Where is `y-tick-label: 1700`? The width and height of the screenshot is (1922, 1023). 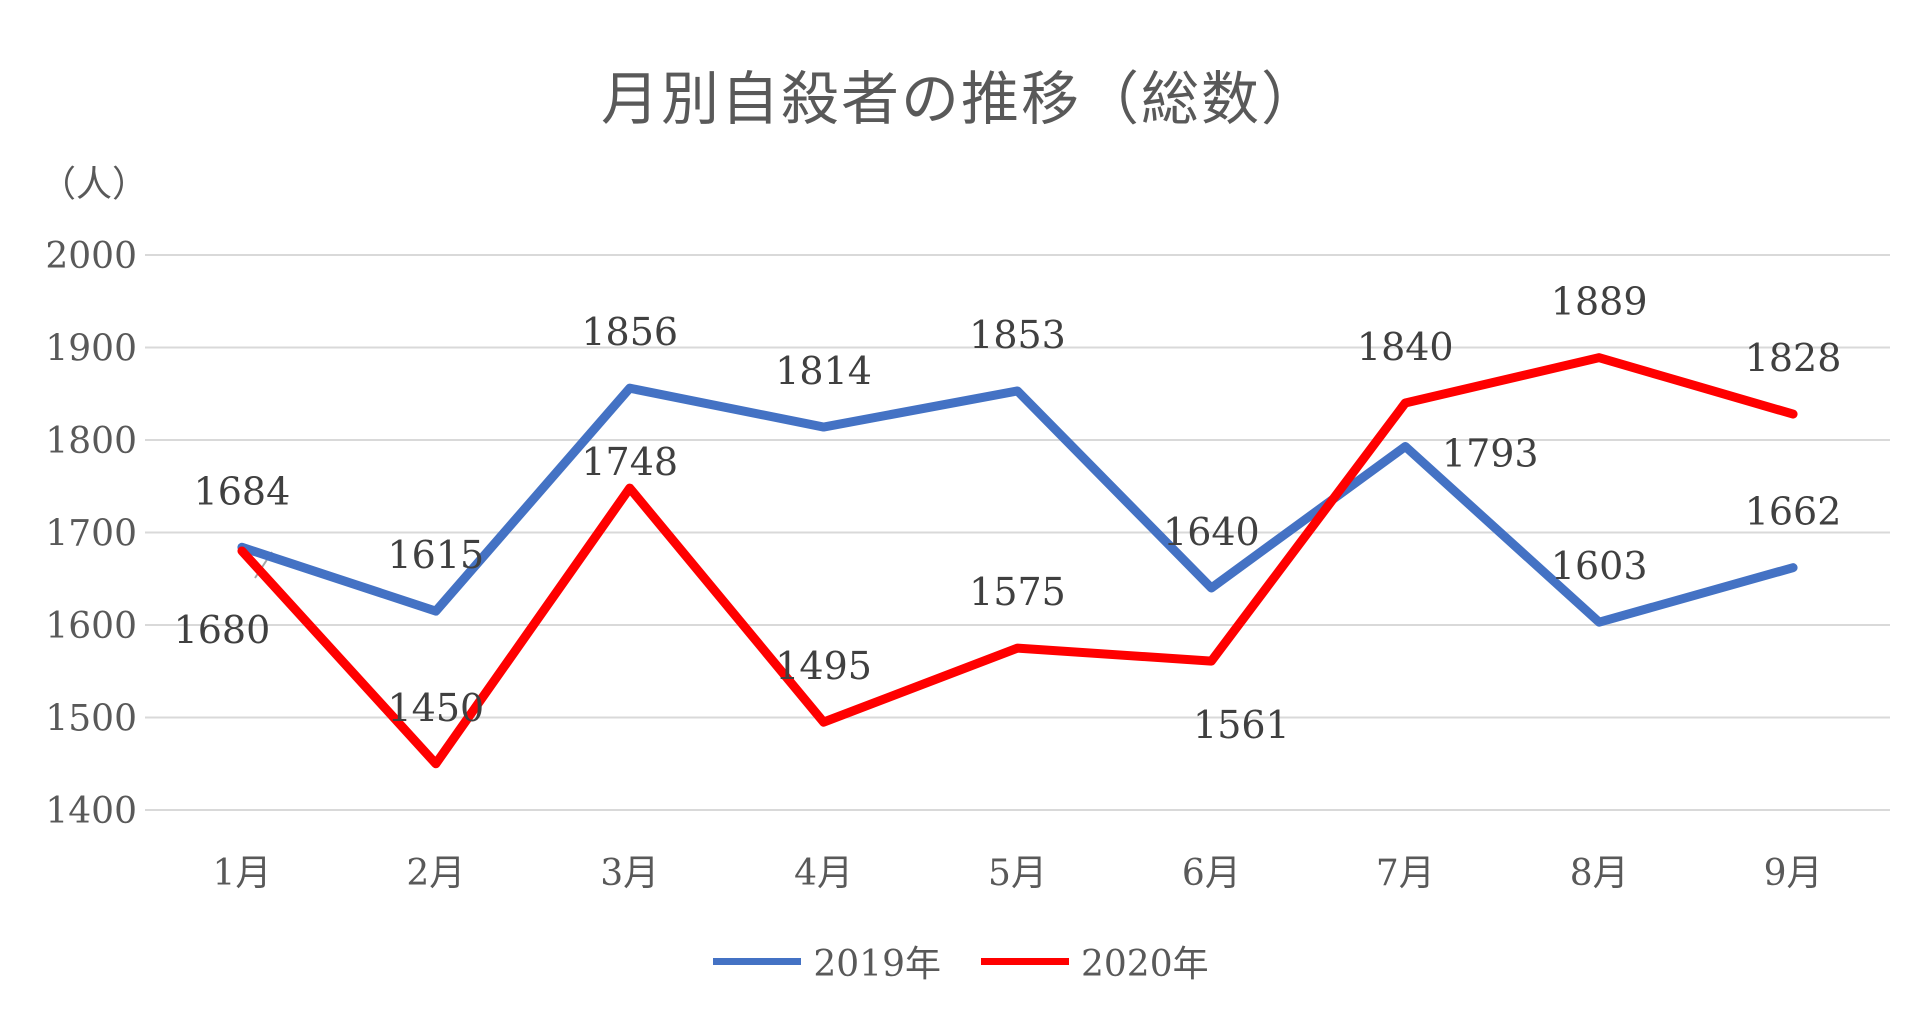
y-tick-label: 1700 is located at coordinates (91, 534).